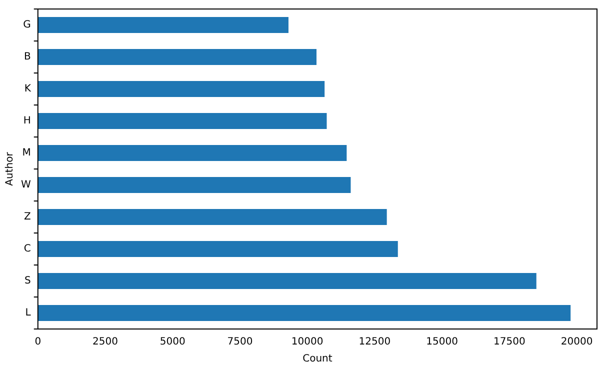  I want to click on y-tick-label: S, so click(27, 281).